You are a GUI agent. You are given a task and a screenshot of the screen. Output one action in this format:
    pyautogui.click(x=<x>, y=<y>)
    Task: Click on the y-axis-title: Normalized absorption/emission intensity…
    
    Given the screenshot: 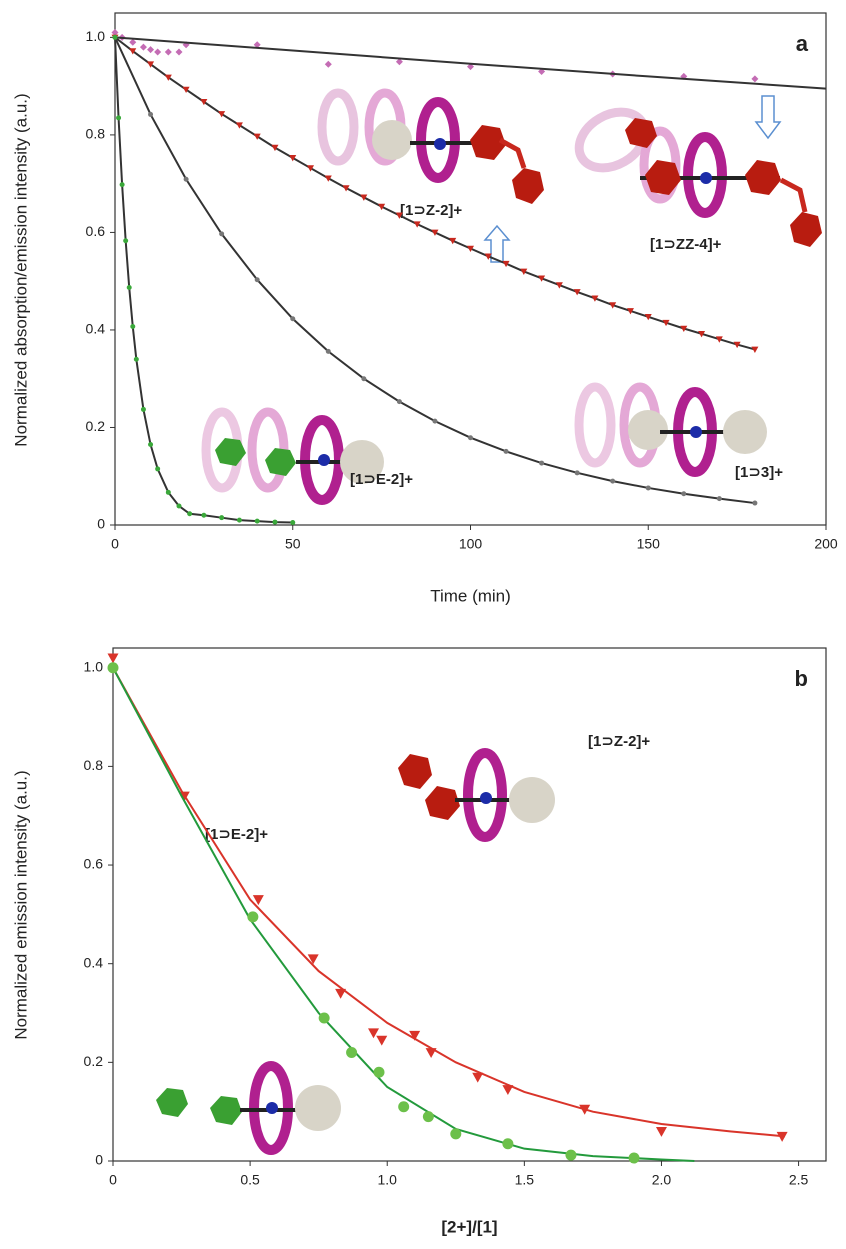 What is the action you would take?
    pyautogui.click(x=20, y=269)
    